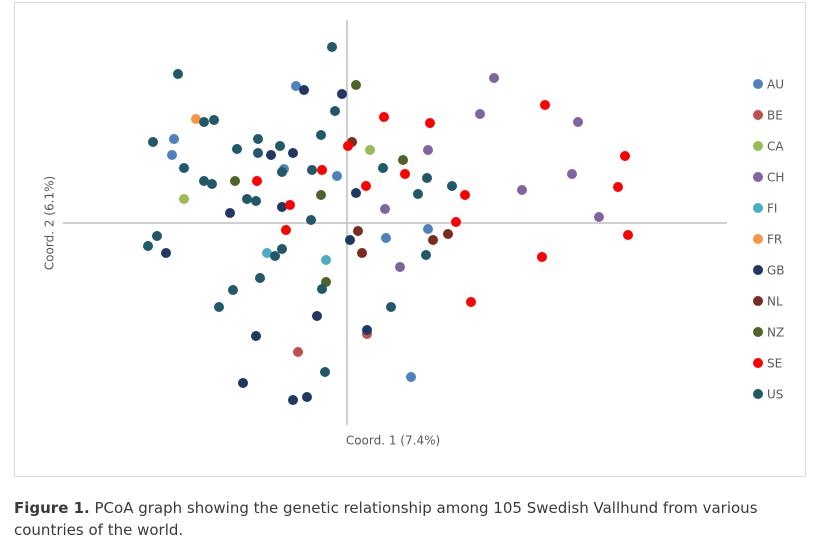  I want to click on legend-label: NL, so click(775, 302).